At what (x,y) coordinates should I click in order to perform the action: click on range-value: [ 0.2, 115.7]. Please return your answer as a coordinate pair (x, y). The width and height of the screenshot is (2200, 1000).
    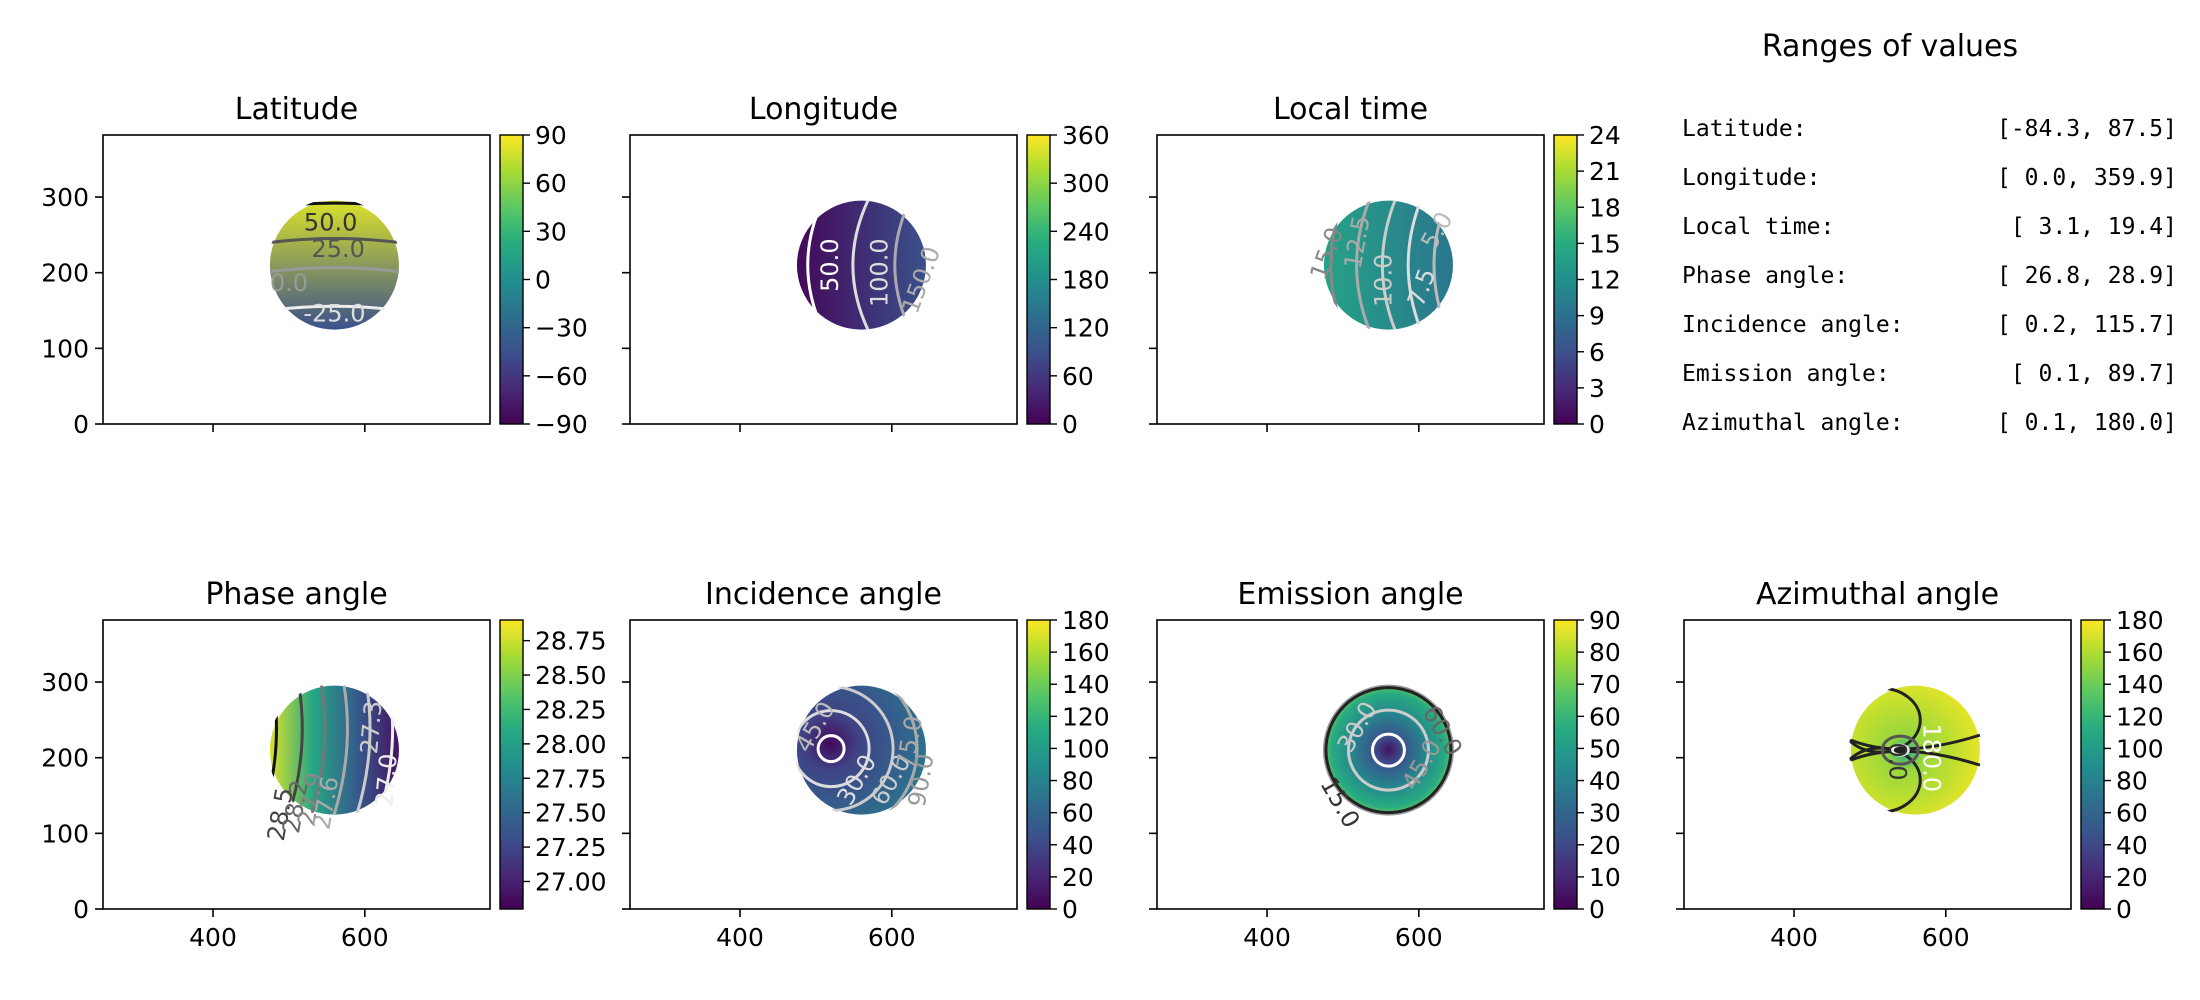
    Looking at the image, I should click on (2087, 325).